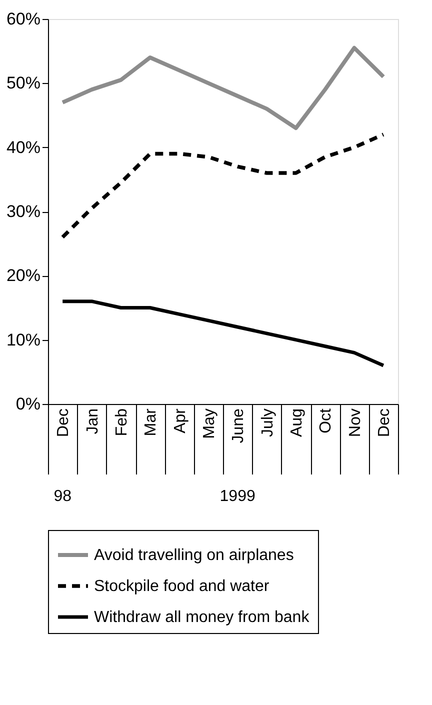  I want to click on y-tick-label: 50%, so click(23, 83).